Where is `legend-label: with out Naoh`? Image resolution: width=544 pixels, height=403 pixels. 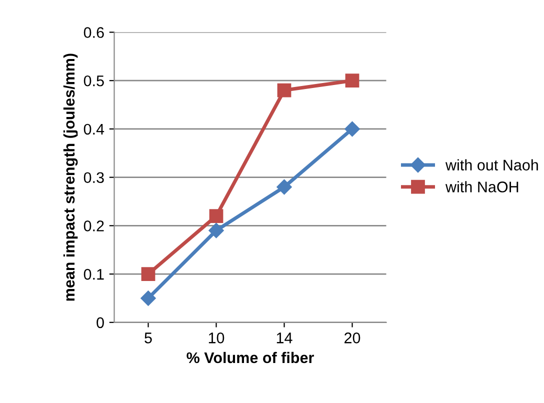
legend-label: with out Naoh is located at coordinates (491, 164).